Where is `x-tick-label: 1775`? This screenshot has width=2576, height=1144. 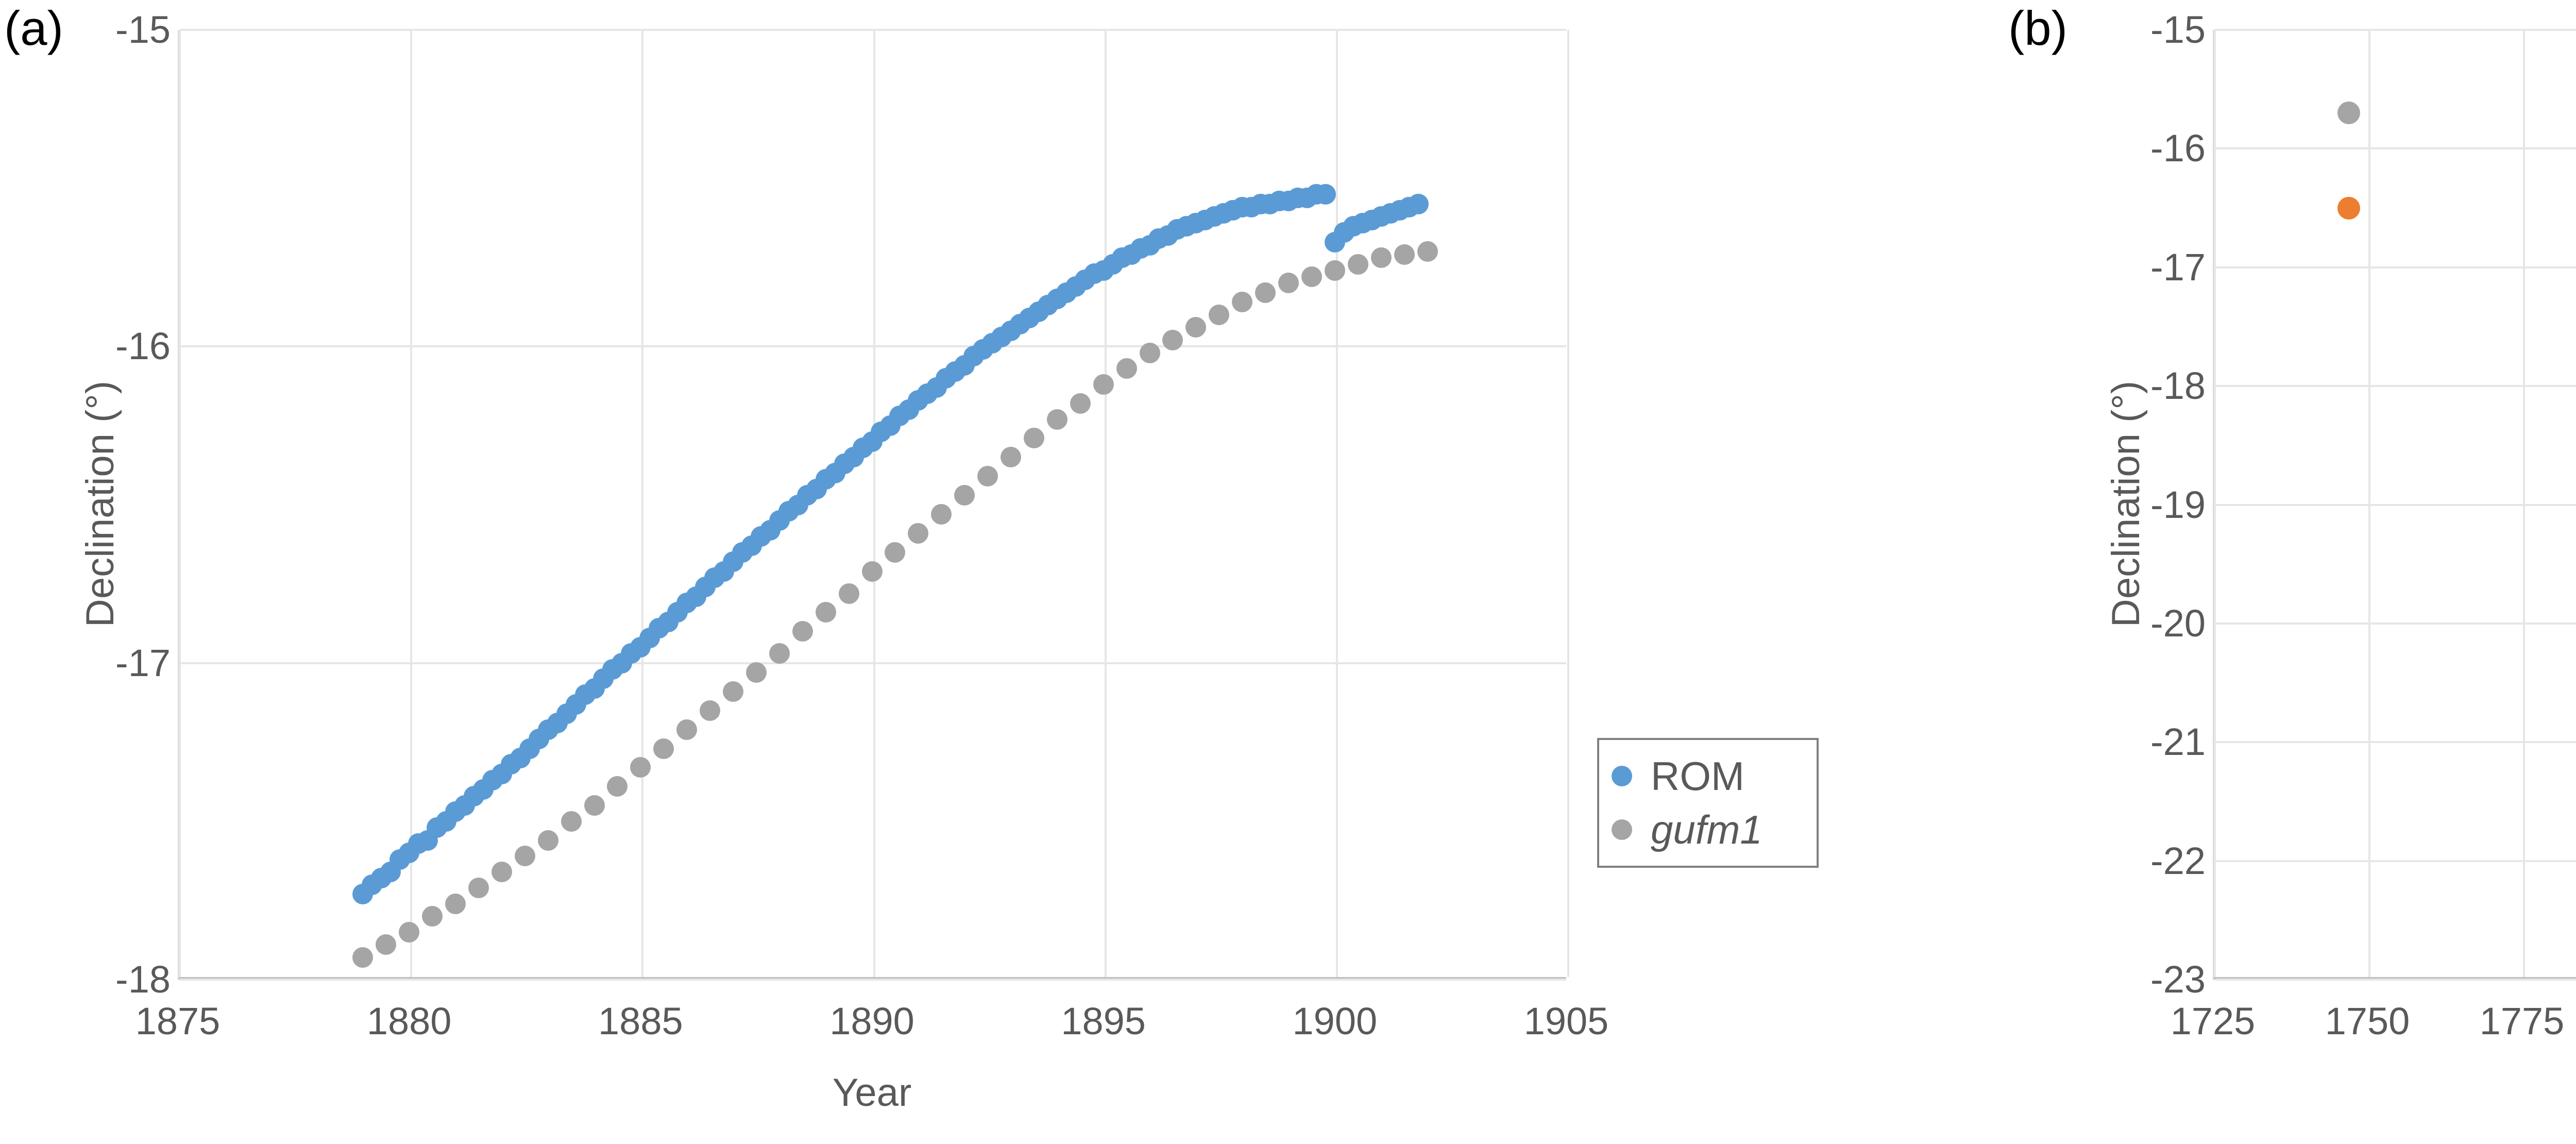 x-tick-label: 1775 is located at coordinates (2522, 1021).